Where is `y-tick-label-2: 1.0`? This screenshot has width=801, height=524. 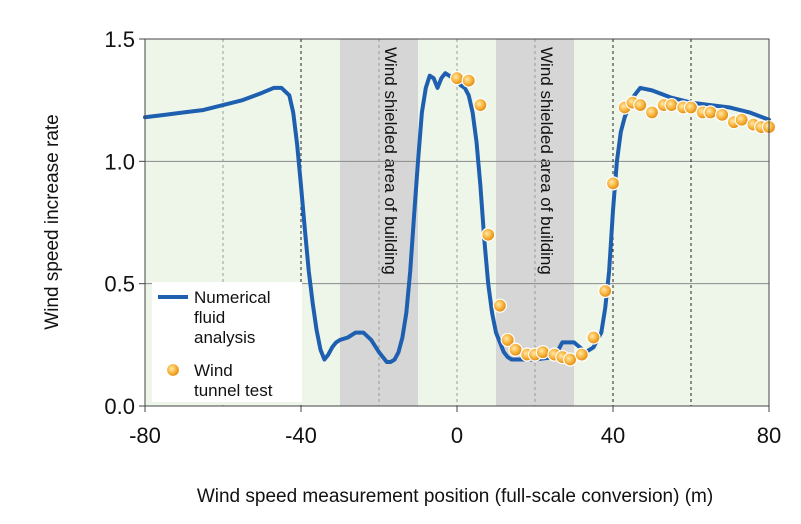
y-tick-label-2: 1.0 is located at coordinates (119, 161).